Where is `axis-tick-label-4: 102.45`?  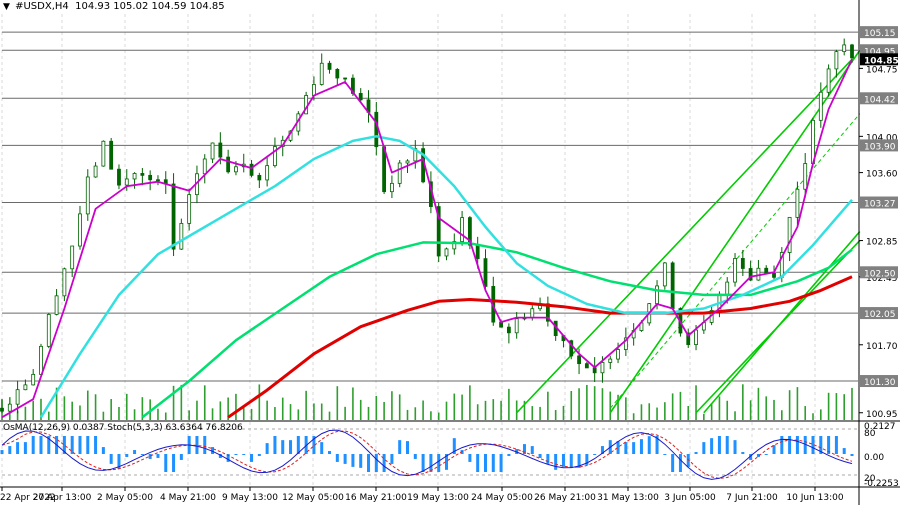 axis-tick-label-4: 102.45 is located at coordinates (882, 279).